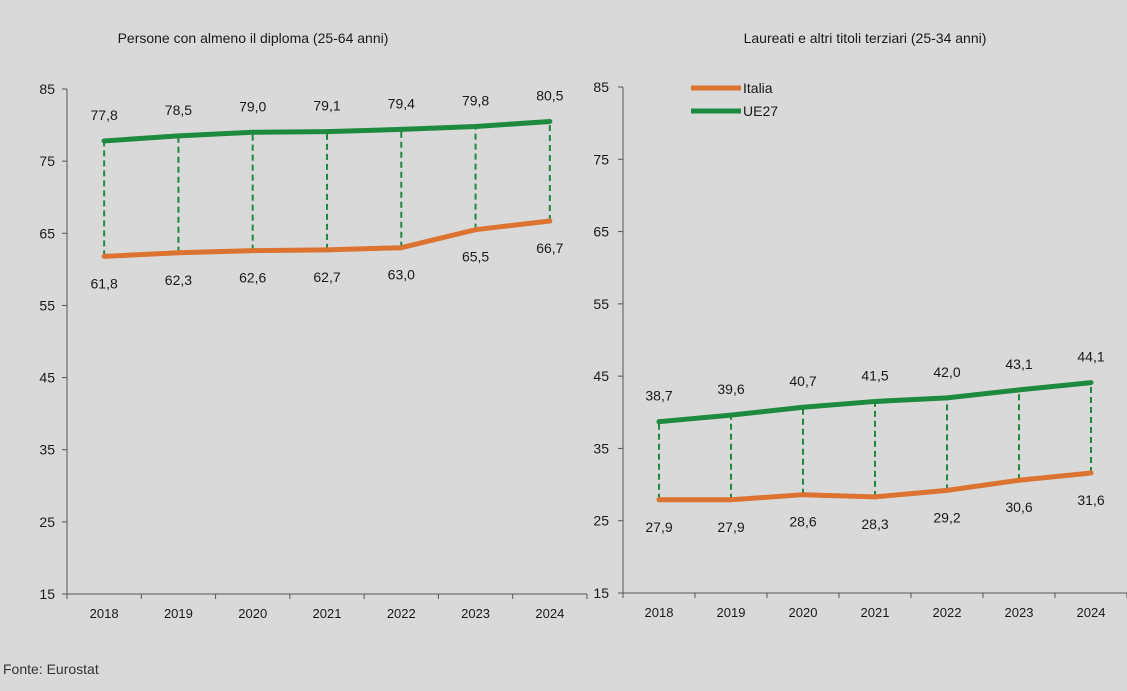 This screenshot has width=1127, height=691. Describe the element at coordinates (104, 115) in the screenshot. I see `data-label-ue27: 77,8` at that location.